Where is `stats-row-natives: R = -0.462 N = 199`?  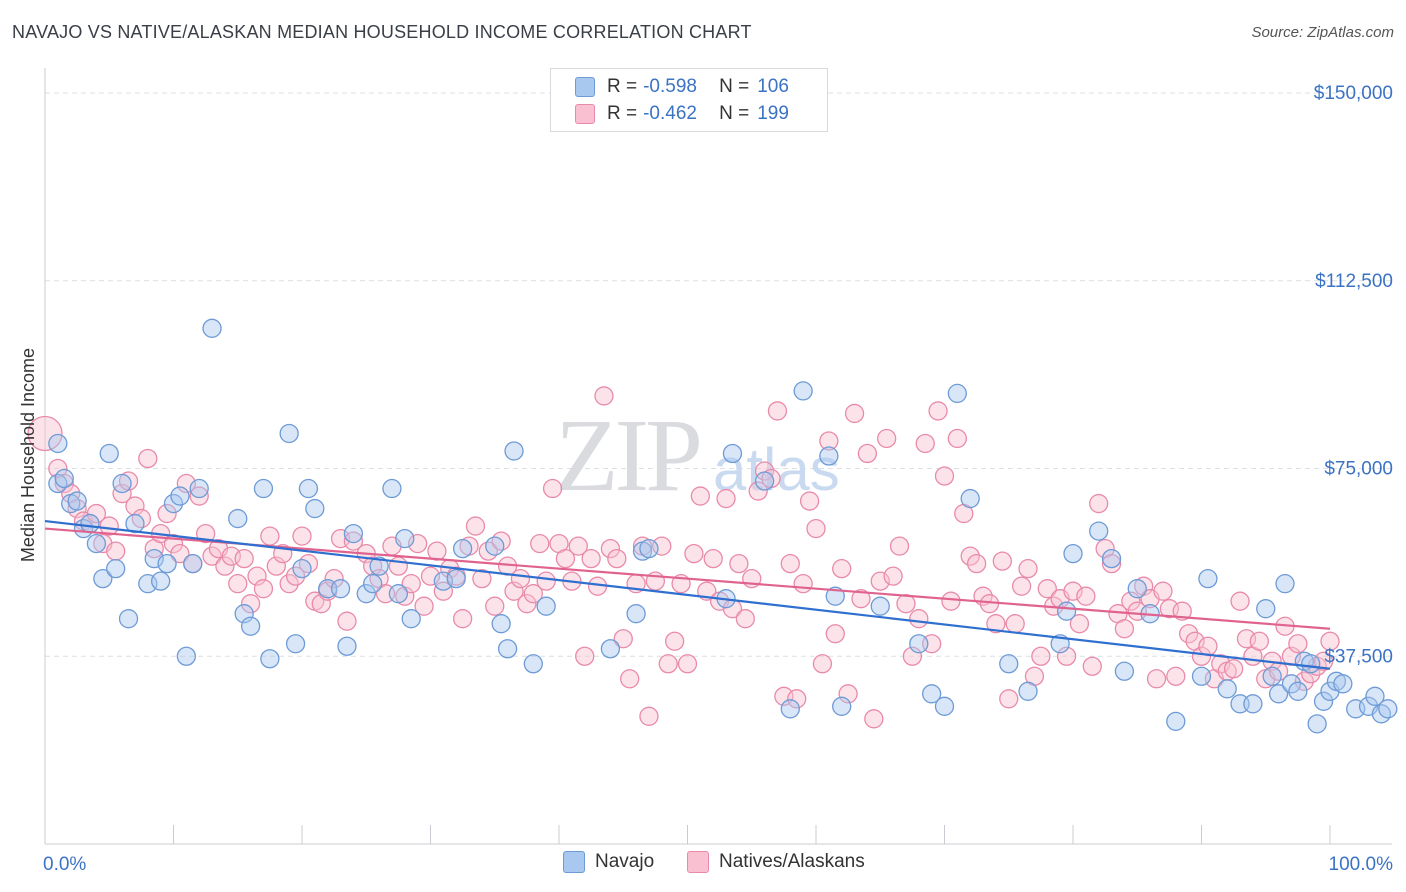
stats-row-natives: R = -0.462 N = 199 is located at coordinates (682, 114).